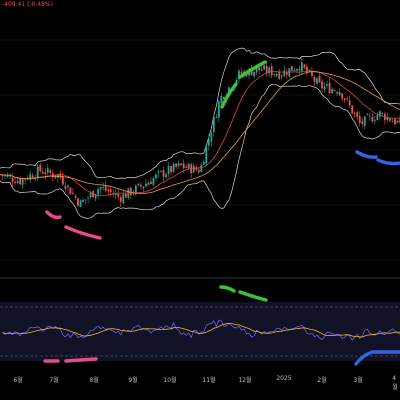 The width and height of the screenshot is (400, 400). I want to click on x-axis-label: 4월, so click(395, 383).